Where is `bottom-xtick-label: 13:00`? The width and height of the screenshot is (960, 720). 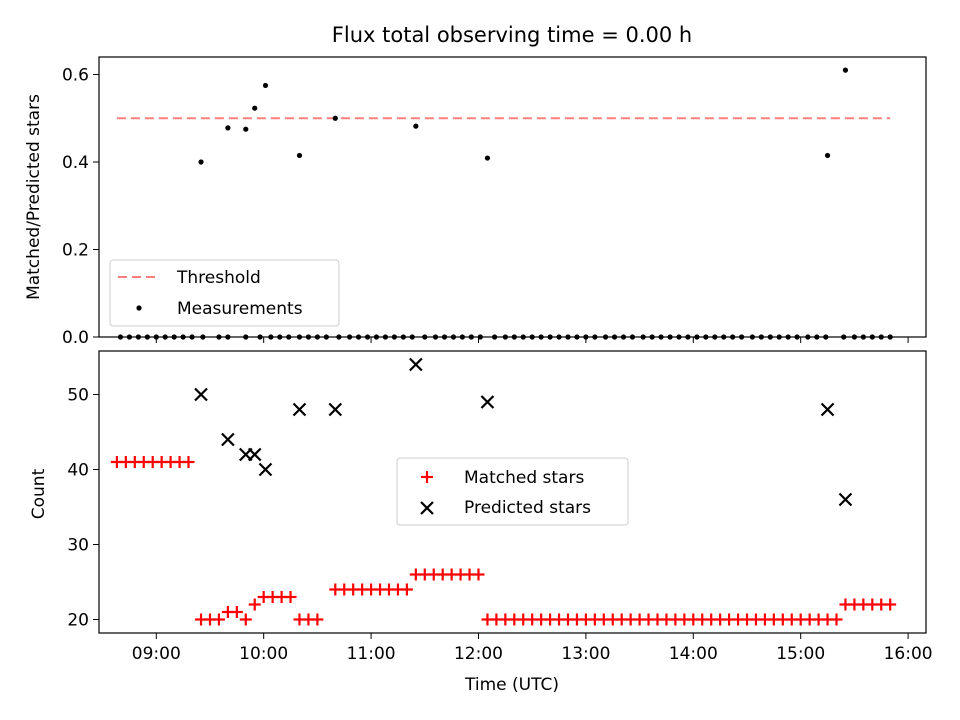 bottom-xtick-label: 13:00 is located at coordinates (585, 654).